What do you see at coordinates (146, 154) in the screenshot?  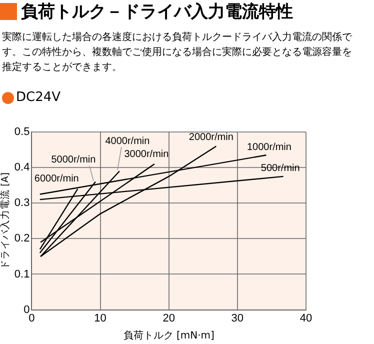 I see `series-label: 3000r/min` at bounding box center [146, 154].